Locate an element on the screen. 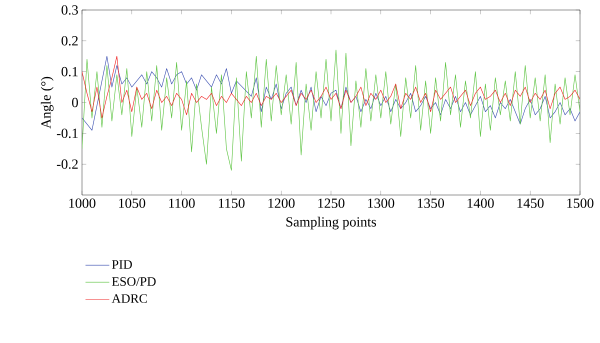 Image resolution: width=600 pixels, height=343 pixels. legend-label: ESO/PD is located at coordinates (134, 281).